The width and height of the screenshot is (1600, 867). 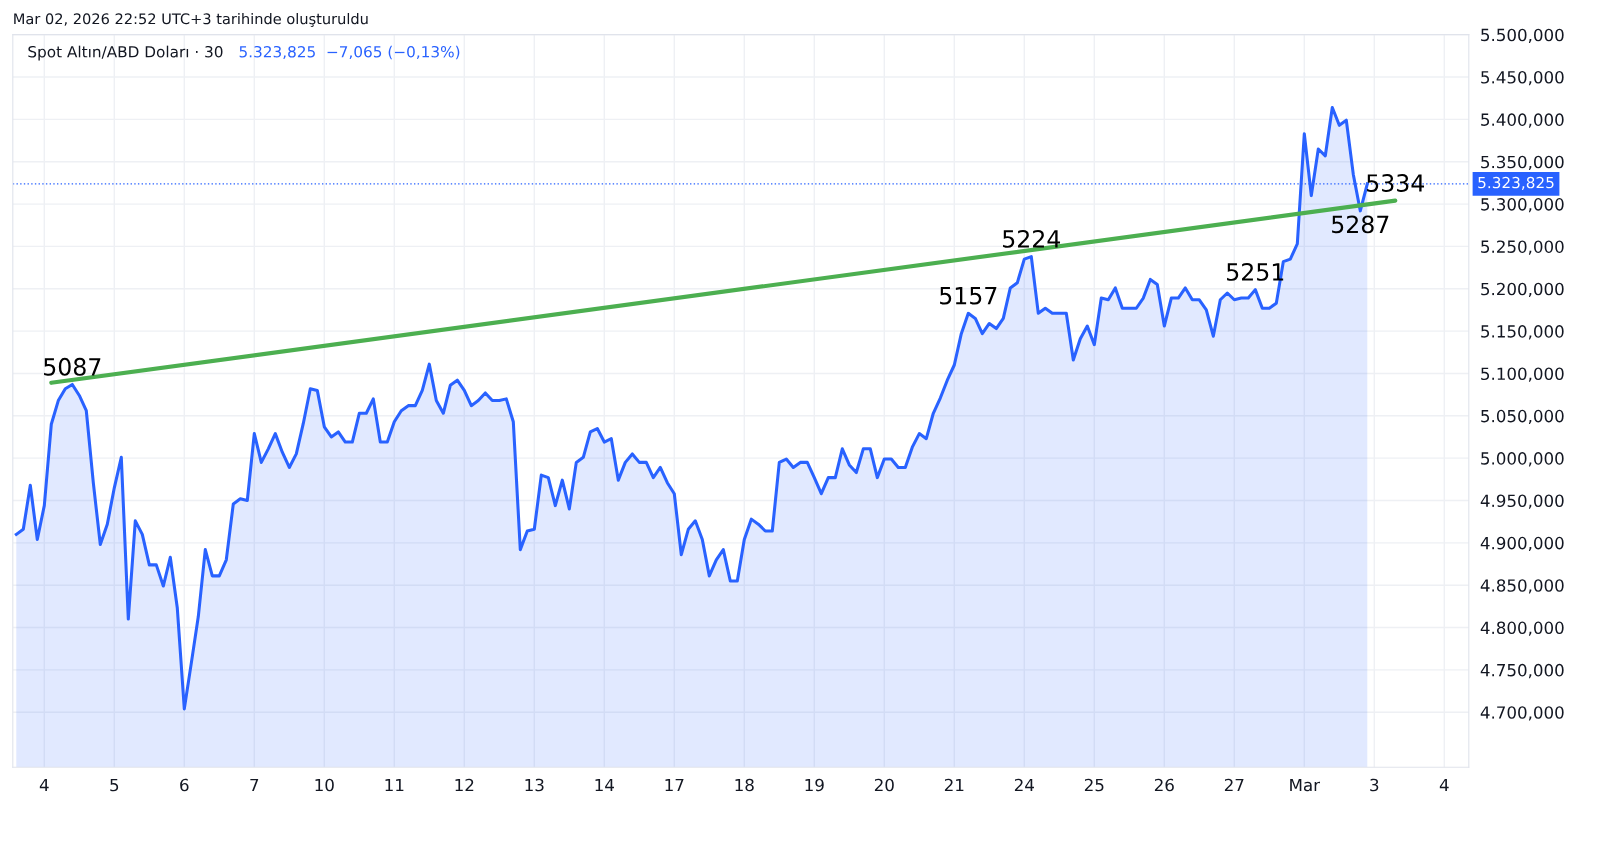 I want to click on text: 5.323,825 −7,065 (−0,13%), so click(x=349, y=52).